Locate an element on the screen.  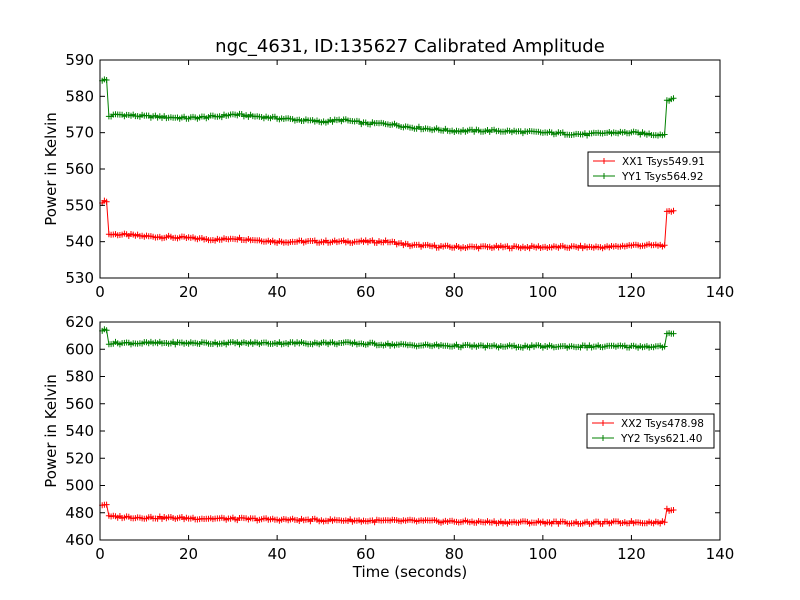
y-tick-label: 570 is located at coordinates (79, 133).